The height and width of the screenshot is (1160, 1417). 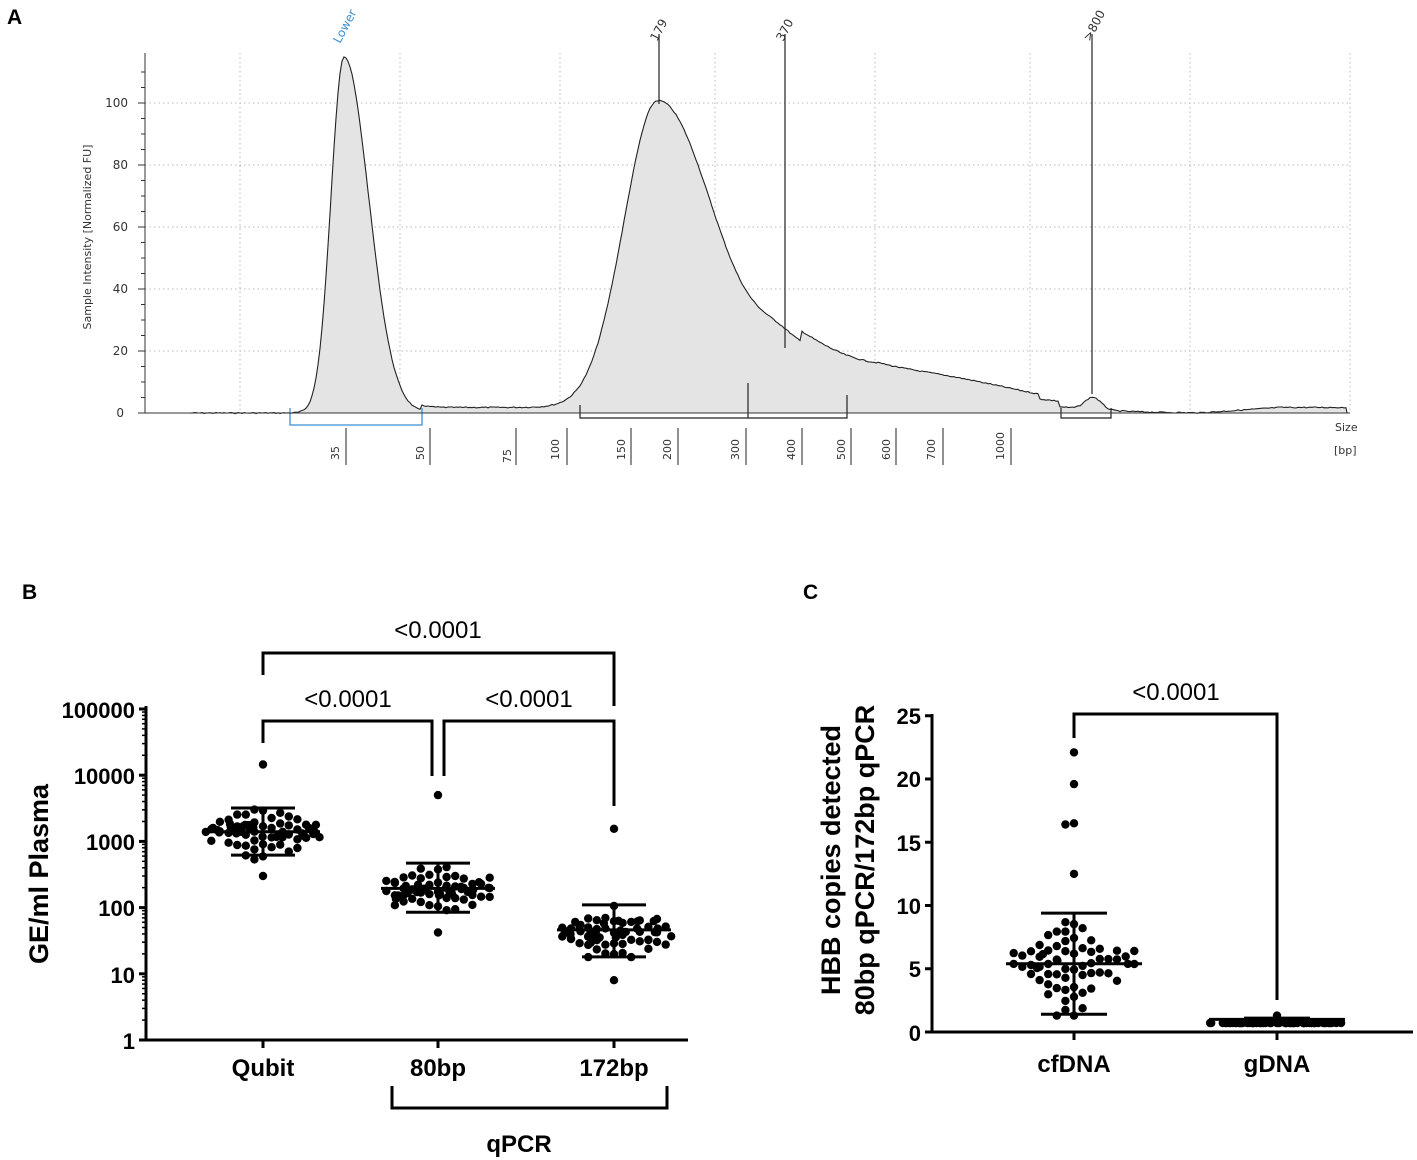 What do you see at coordinates (87, 237) in the screenshot?
I see `y-axis-title: Sample Intensity [Normalized FU]` at bounding box center [87, 237].